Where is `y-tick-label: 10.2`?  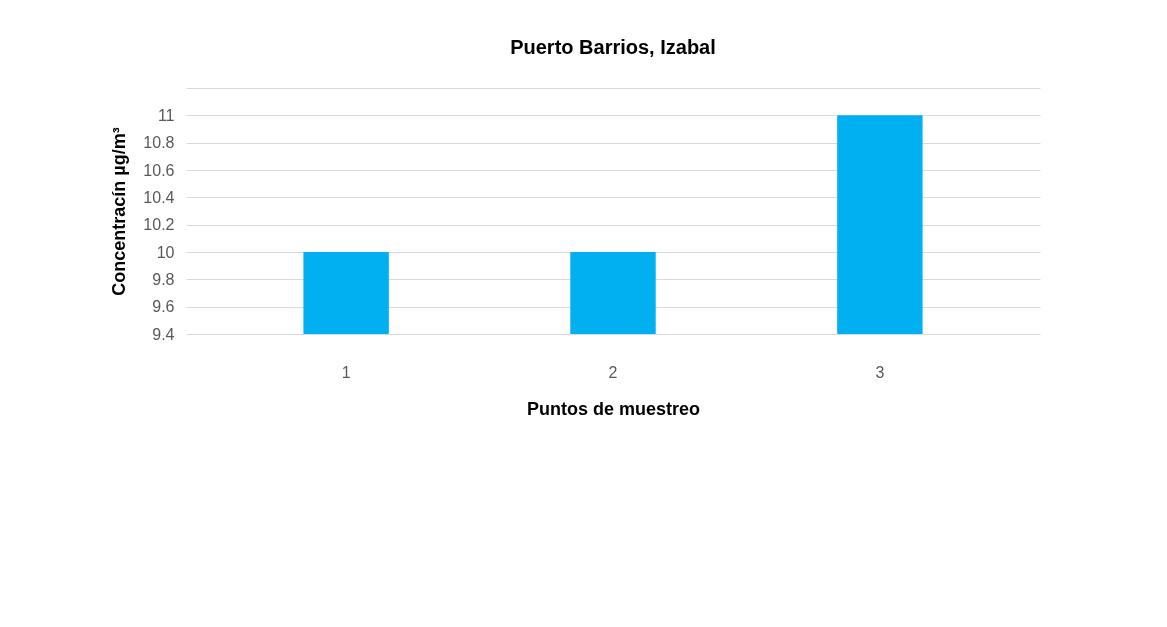 y-tick-label: 10.2 is located at coordinates (159, 225).